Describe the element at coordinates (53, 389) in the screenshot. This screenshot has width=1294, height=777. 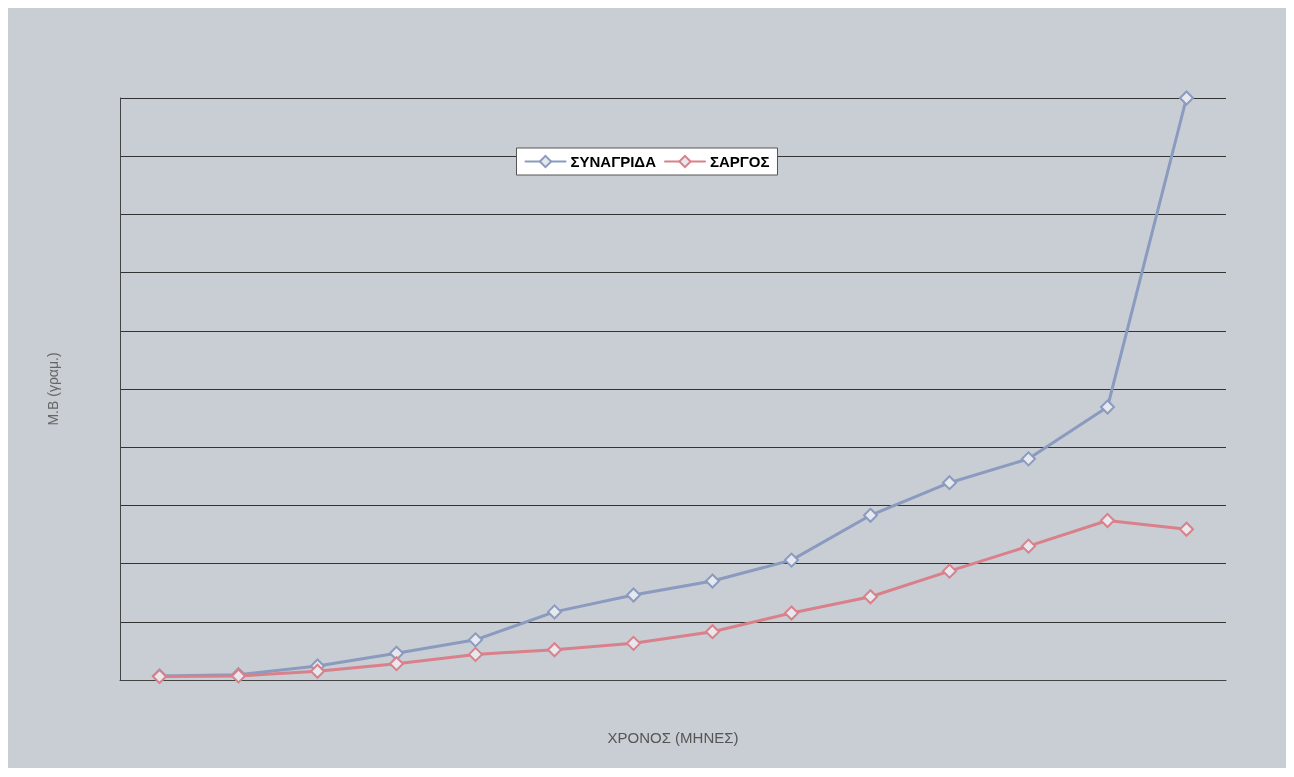
I see `y-axis-title: M.B (γραμ.)` at that location.